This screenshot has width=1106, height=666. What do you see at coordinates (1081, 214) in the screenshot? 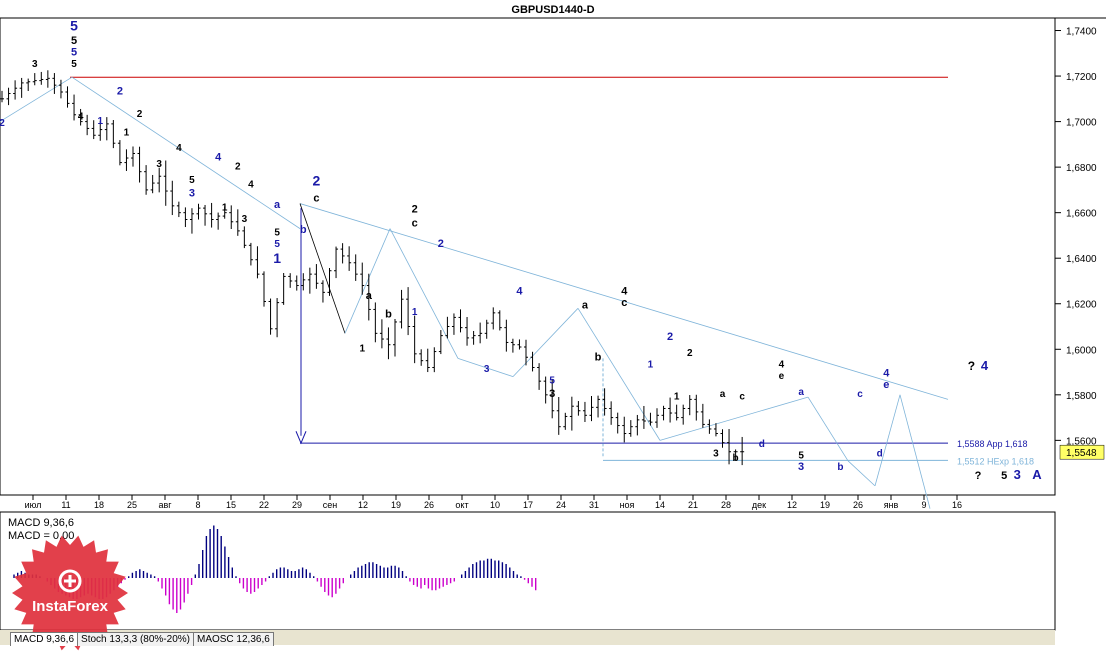
I see `y-tick-label: 1,6600` at bounding box center [1081, 214].